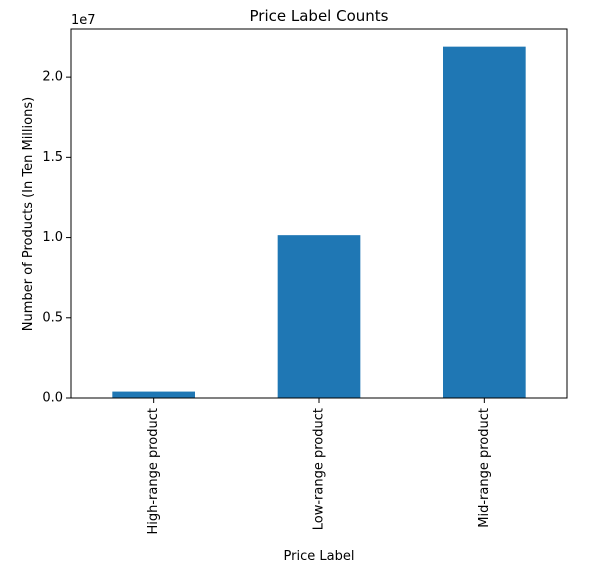 This screenshot has width=591, height=581. I want to click on x-axis-label: Price Label, so click(319, 556).